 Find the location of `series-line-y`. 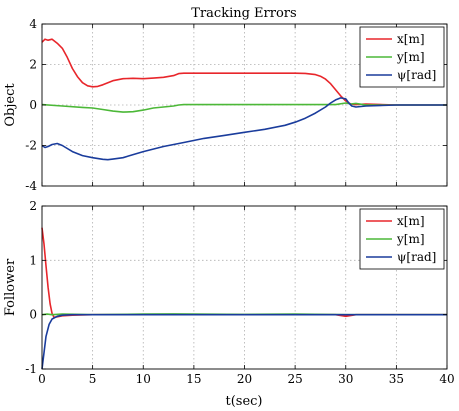

series-line-y is located at coordinates (244, 107).